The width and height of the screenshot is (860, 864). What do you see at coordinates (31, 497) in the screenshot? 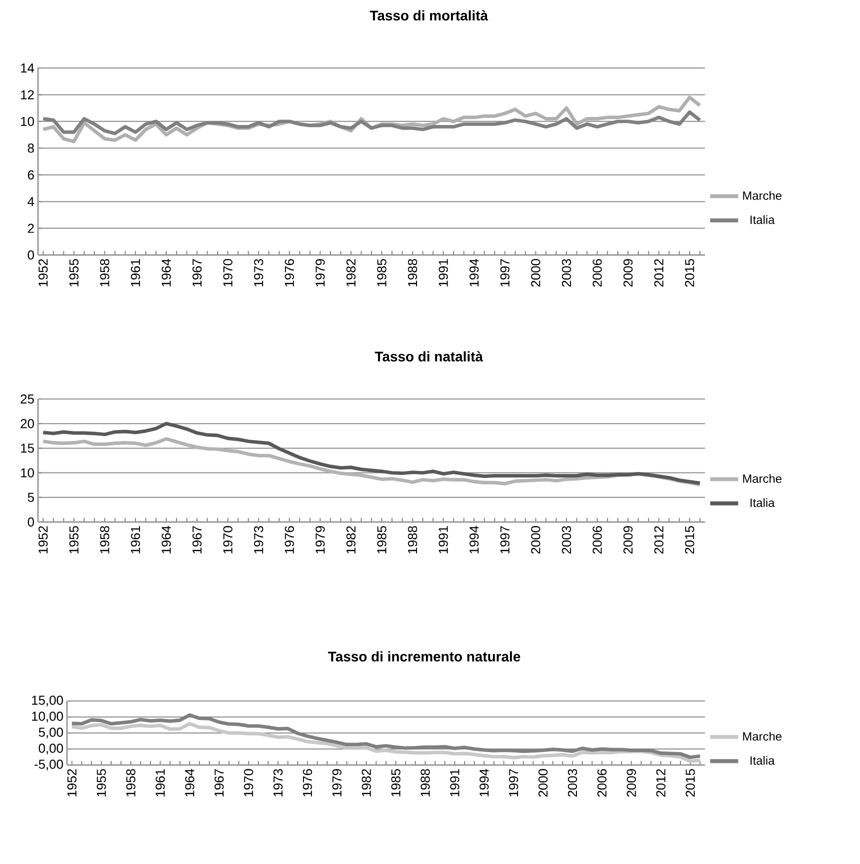
I see `y-tick-label: 5` at bounding box center [31, 497].